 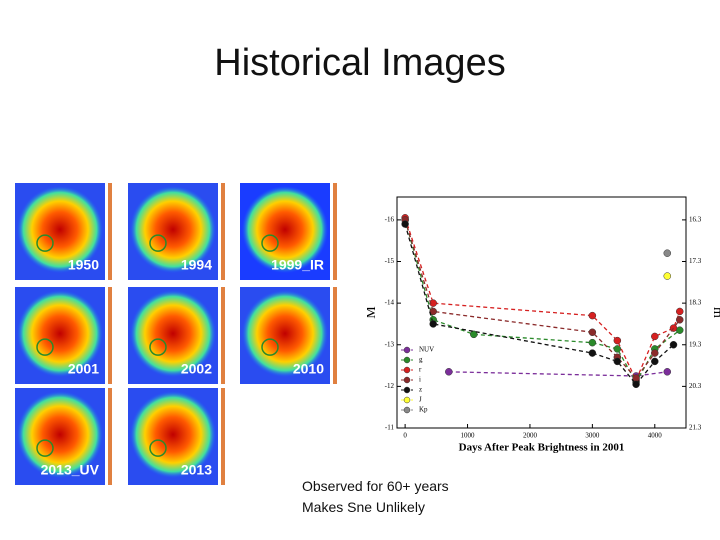 What do you see at coordinates (655, 436) in the screenshot?
I see `x-tick-label: 4000` at bounding box center [655, 436].